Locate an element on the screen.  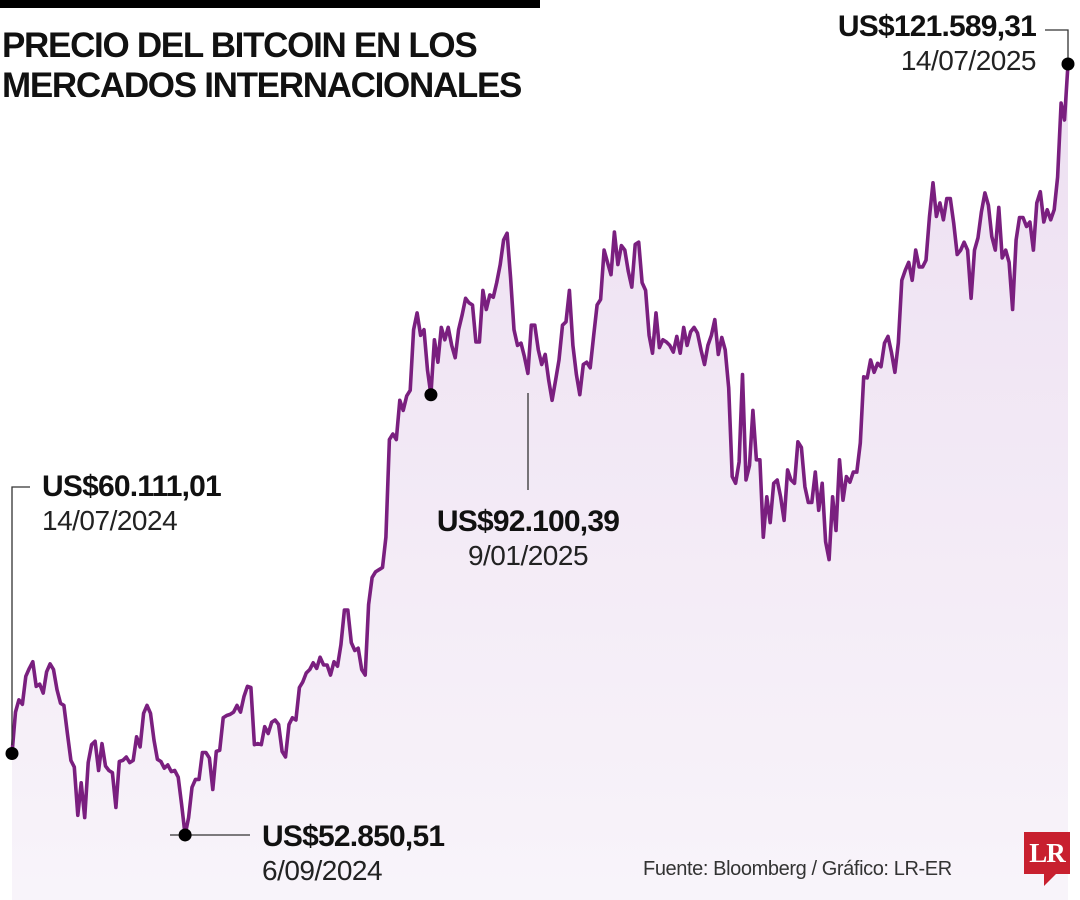
marker-marked is located at coordinates (431, 395).